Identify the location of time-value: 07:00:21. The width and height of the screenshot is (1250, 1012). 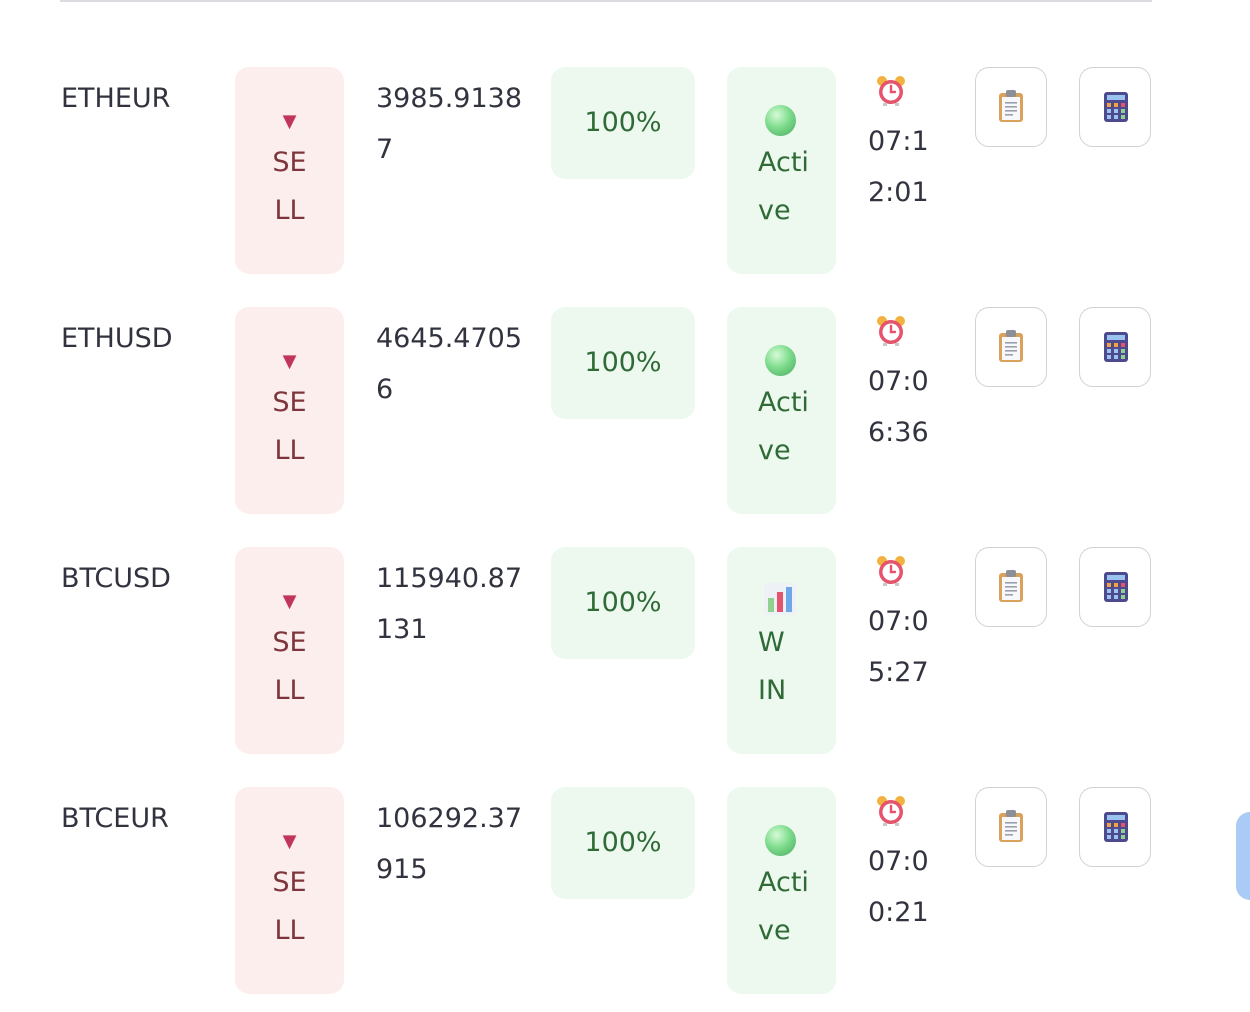
(898, 887).